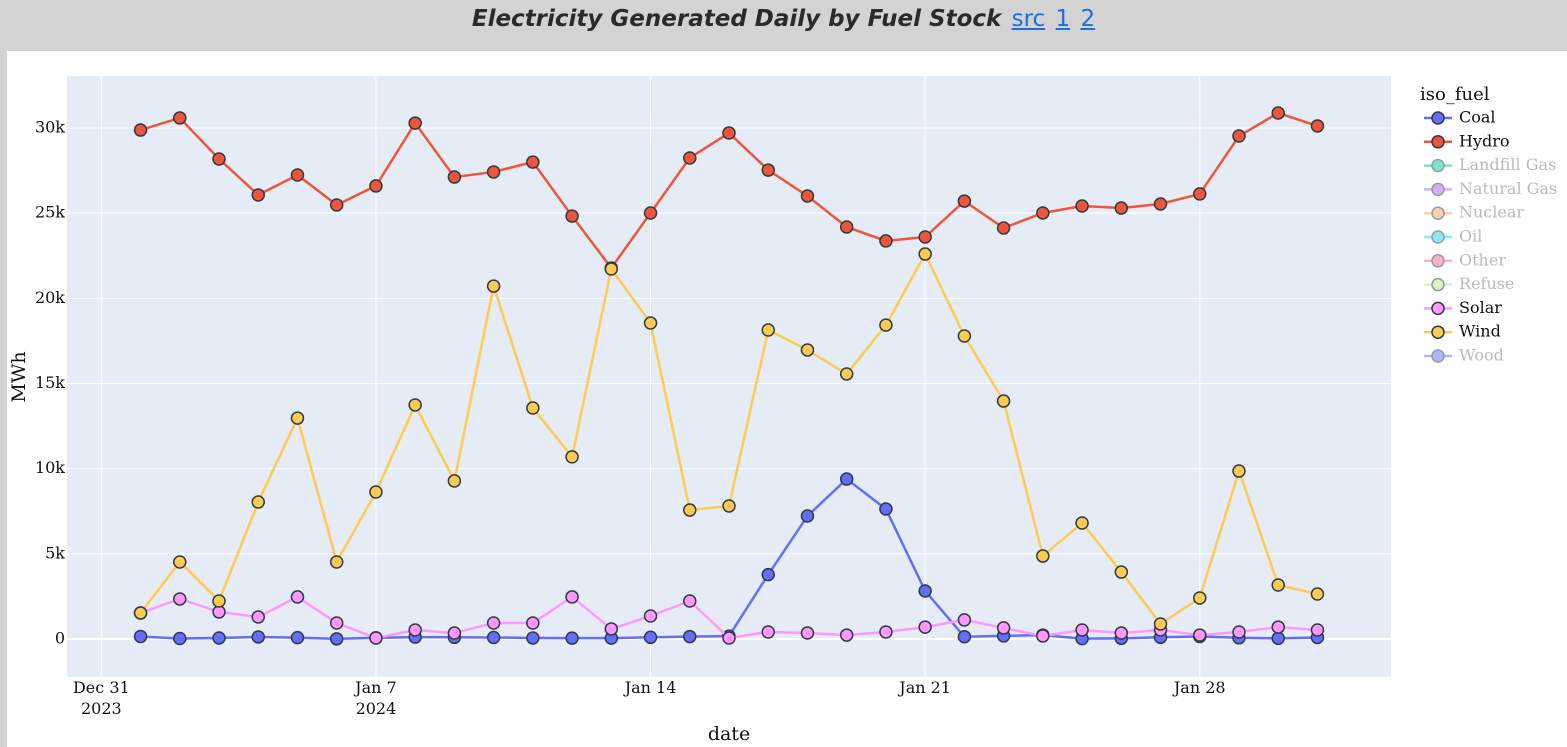  What do you see at coordinates (1462, 331) in the screenshot?
I see `legend-item: Wind` at bounding box center [1462, 331].